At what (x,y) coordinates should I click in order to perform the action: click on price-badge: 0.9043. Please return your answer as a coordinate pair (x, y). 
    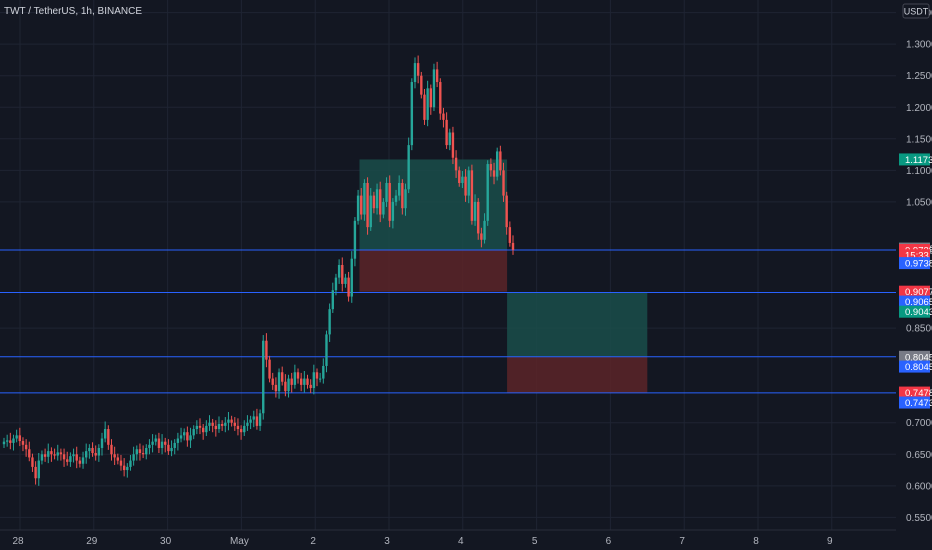
    Looking at the image, I should click on (915, 311).